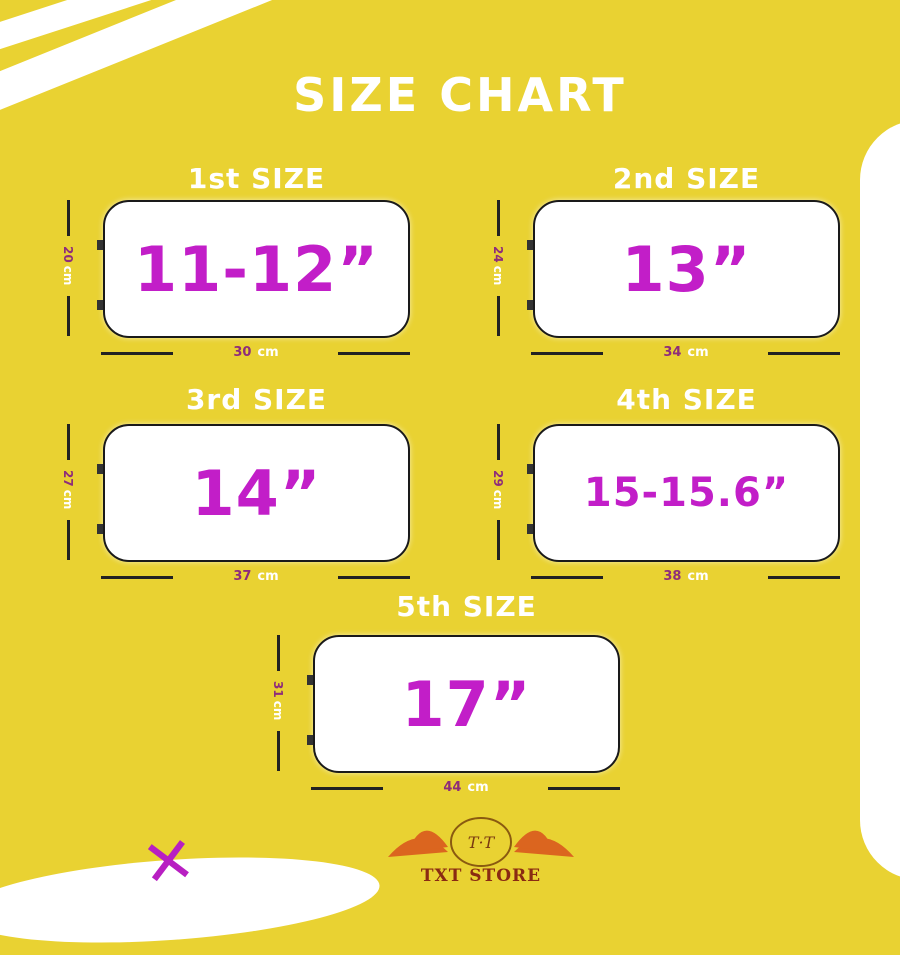 The height and width of the screenshot is (955, 900). What do you see at coordinates (278, 689) in the screenshot?
I see `height-value: 31` at bounding box center [278, 689].